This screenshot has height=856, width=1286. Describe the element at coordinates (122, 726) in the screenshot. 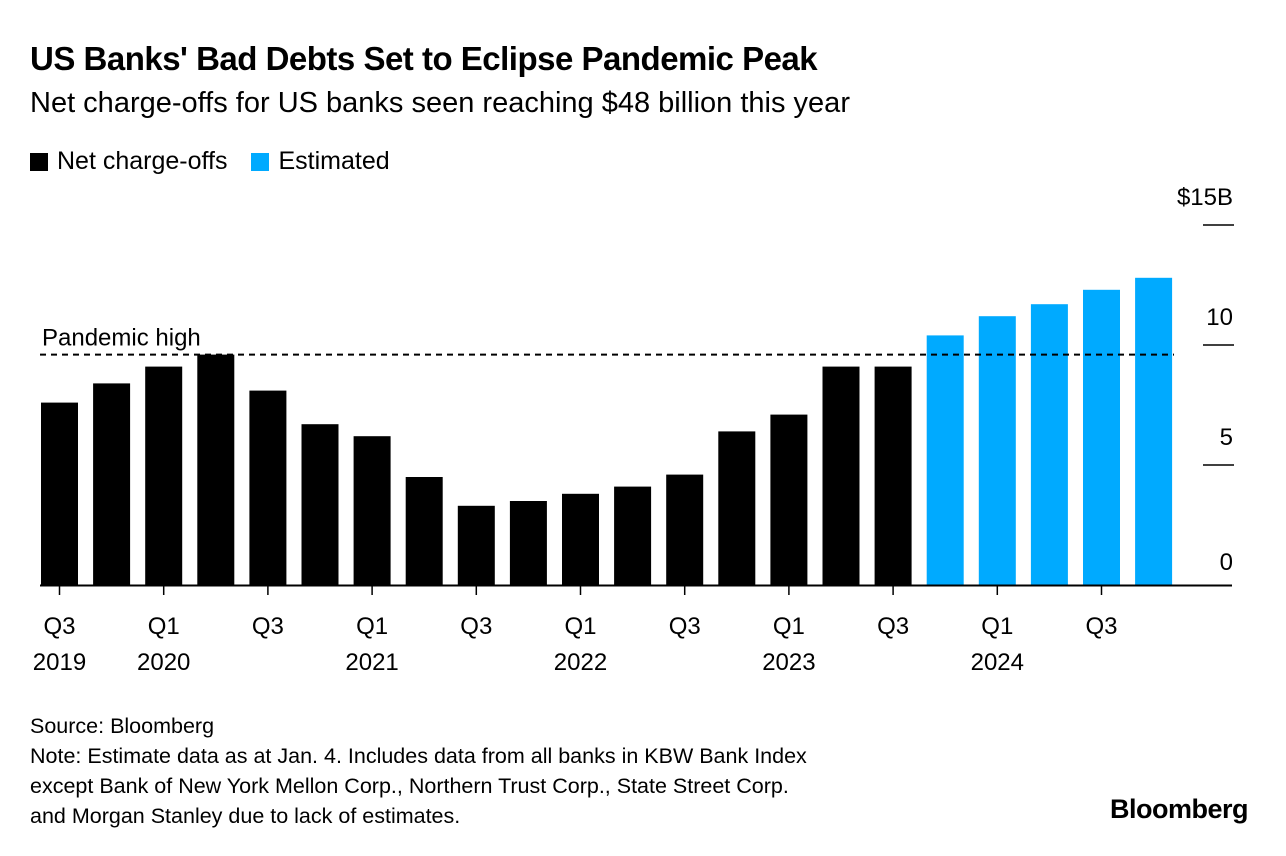

I see `source-text: Source: Bloomberg` at that location.